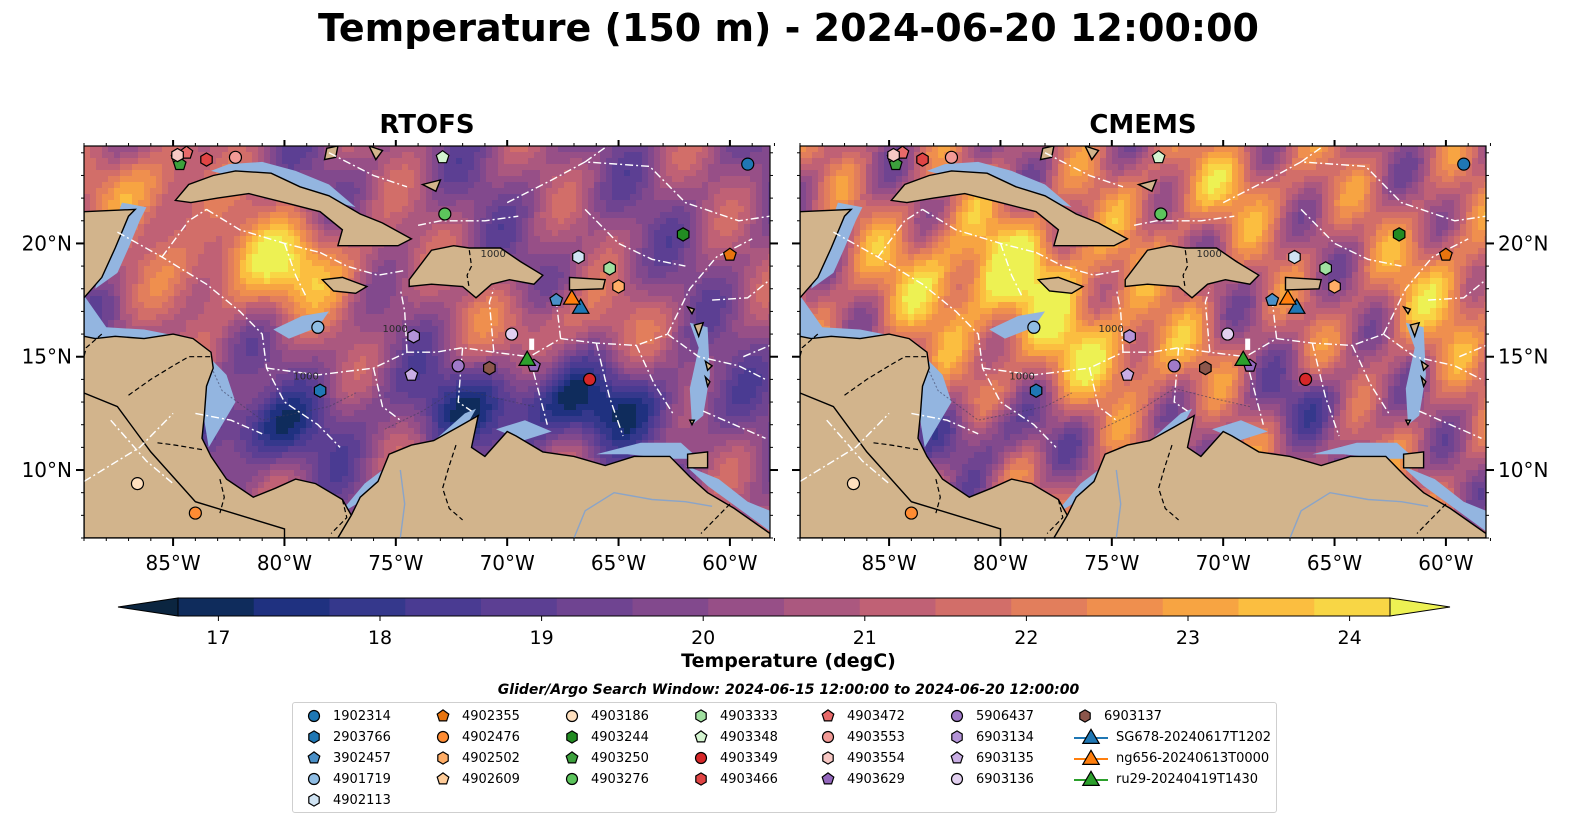 The height and width of the screenshot is (828, 1577). I want to click on legend-label: ru29-20240419T1430, so click(1187, 779).